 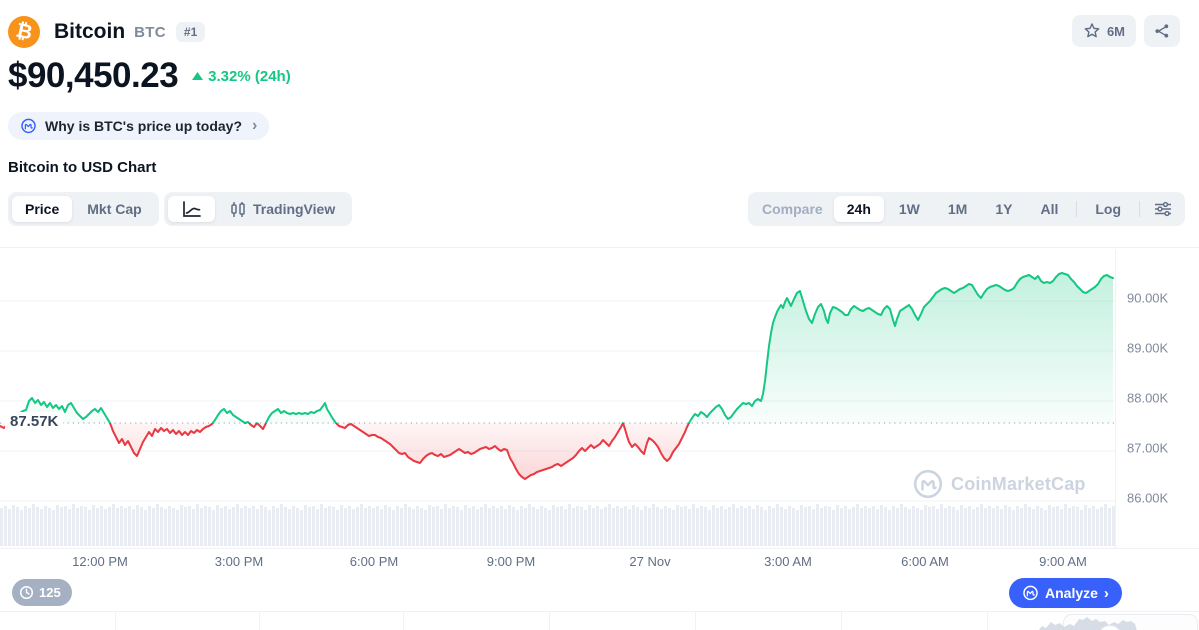 I want to click on range-all: All, so click(x=1049, y=209).